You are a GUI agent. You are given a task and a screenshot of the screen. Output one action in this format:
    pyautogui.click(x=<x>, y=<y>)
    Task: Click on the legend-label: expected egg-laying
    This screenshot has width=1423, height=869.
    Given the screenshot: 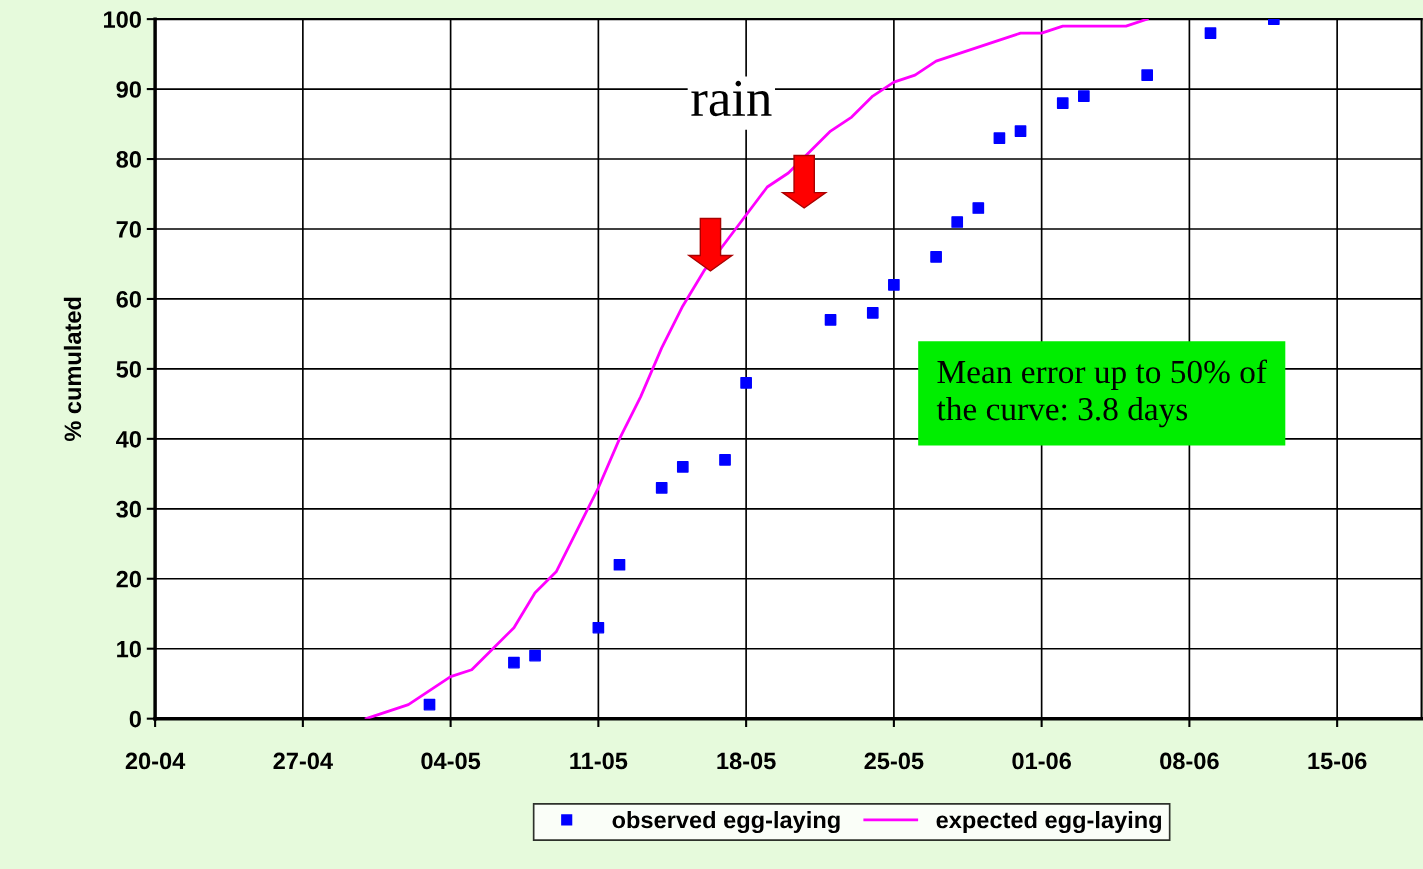 What is the action you would take?
    pyautogui.click(x=1049, y=822)
    